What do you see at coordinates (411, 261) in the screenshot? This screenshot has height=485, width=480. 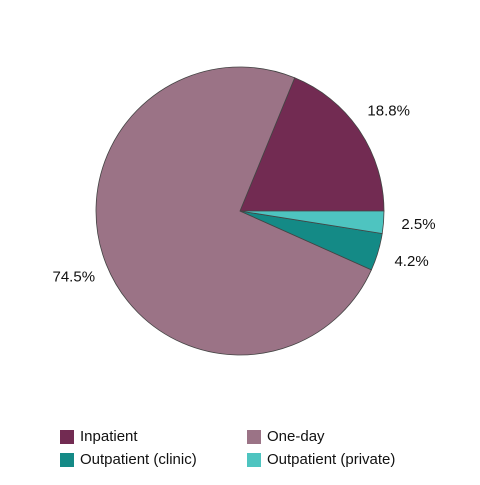 I see `data-label: 4.2%` at bounding box center [411, 261].